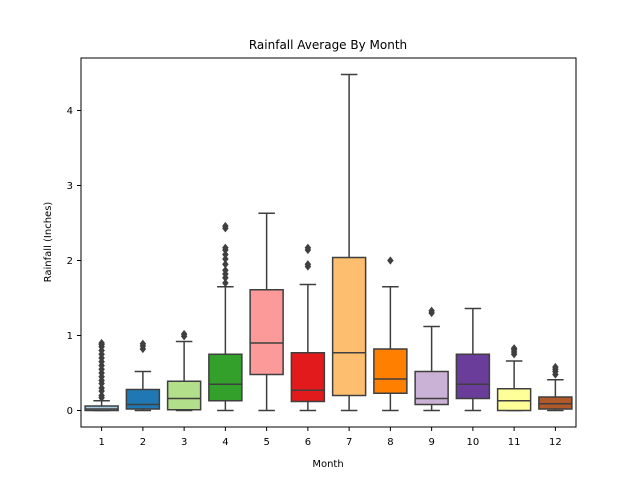 This screenshot has width=640, height=480. Describe the element at coordinates (70, 261) in the screenshot. I see `y-tick-label: 2` at that location.